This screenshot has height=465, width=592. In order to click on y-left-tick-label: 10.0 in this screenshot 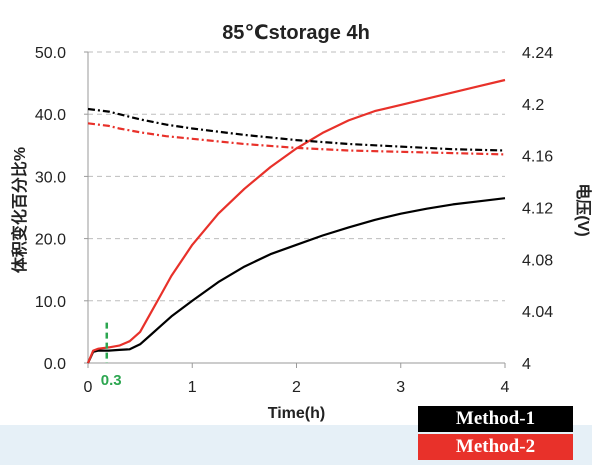, I will do `click(50, 302)`.